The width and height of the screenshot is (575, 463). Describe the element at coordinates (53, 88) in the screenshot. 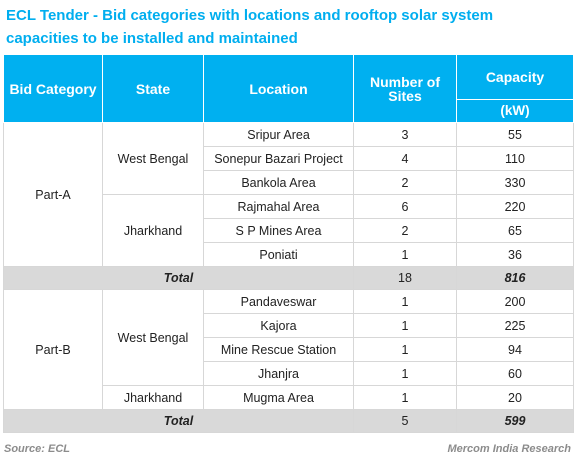

I see `header-bid-category: Bid Category` at that location.